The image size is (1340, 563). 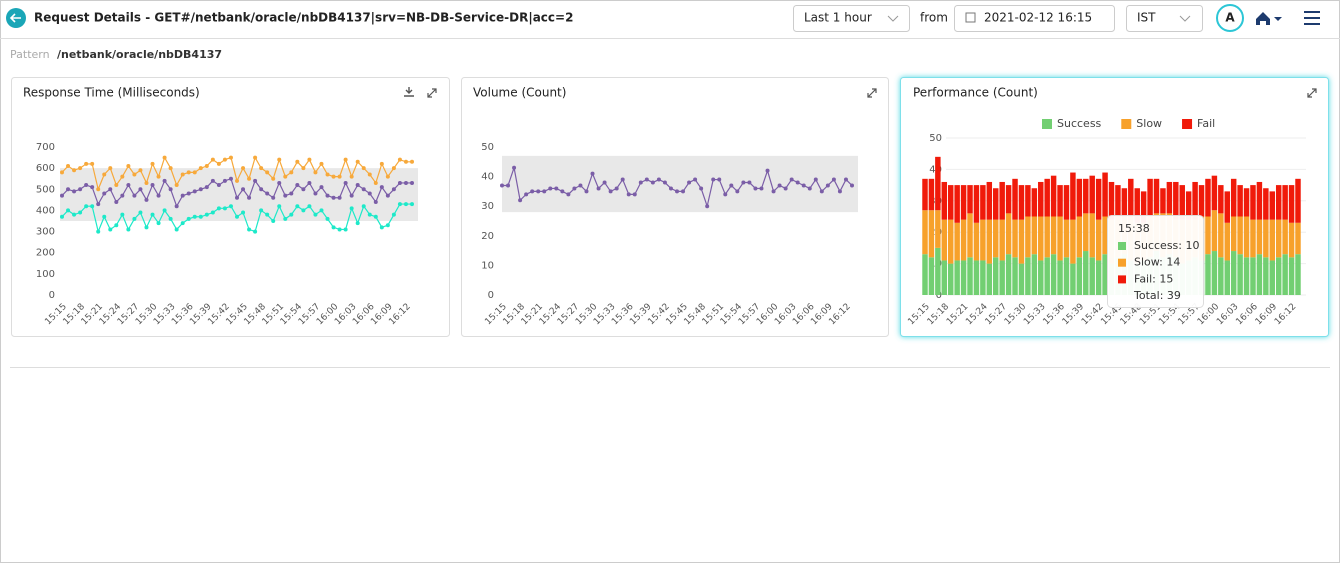 I want to click on avatar-letter: A, so click(x=1230, y=18).